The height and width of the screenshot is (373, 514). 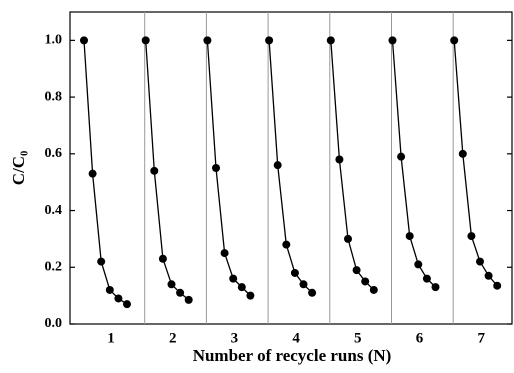 I want to click on y-tick-label: 1.0, so click(x=54, y=40).